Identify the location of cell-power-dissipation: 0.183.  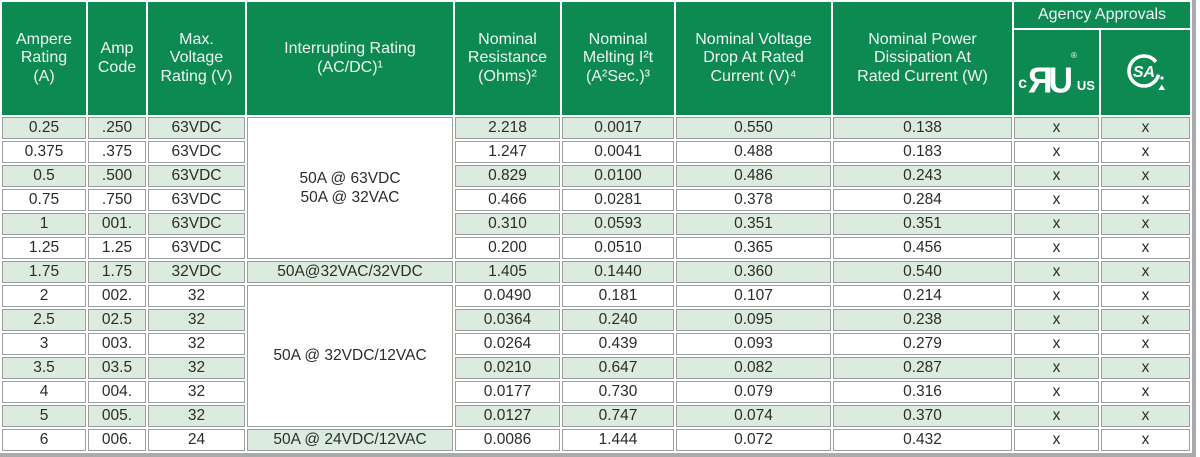
(922, 152).